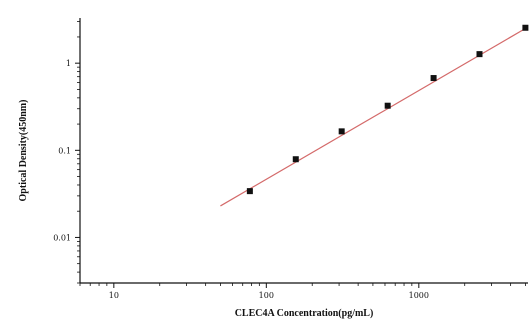 The image size is (530, 323). What do you see at coordinates (302, 291) in the screenshot?
I see `x-ticks: 10 100 1000` at bounding box center [302, 291].